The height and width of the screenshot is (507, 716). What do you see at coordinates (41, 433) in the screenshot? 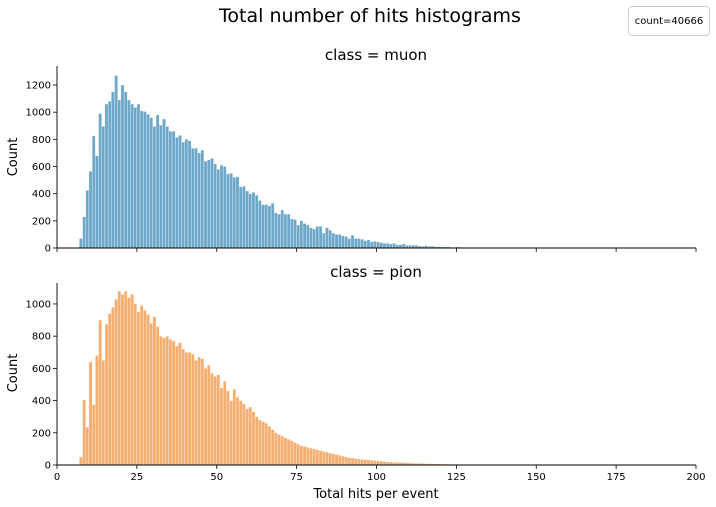
I see `pion-y-tick-label: 200` at bounding box center [41, 433].